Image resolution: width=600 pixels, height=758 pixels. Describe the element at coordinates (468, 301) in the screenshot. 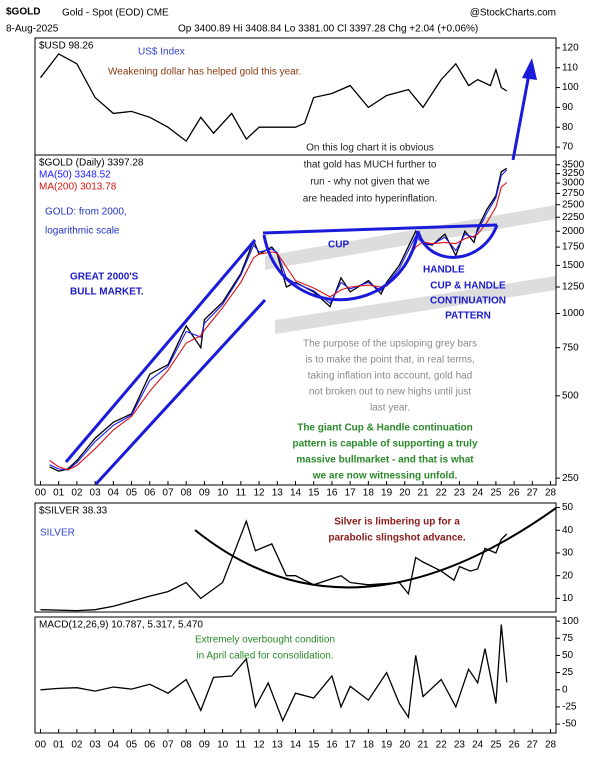

I see `annotation: CONTINUATION` at that location.